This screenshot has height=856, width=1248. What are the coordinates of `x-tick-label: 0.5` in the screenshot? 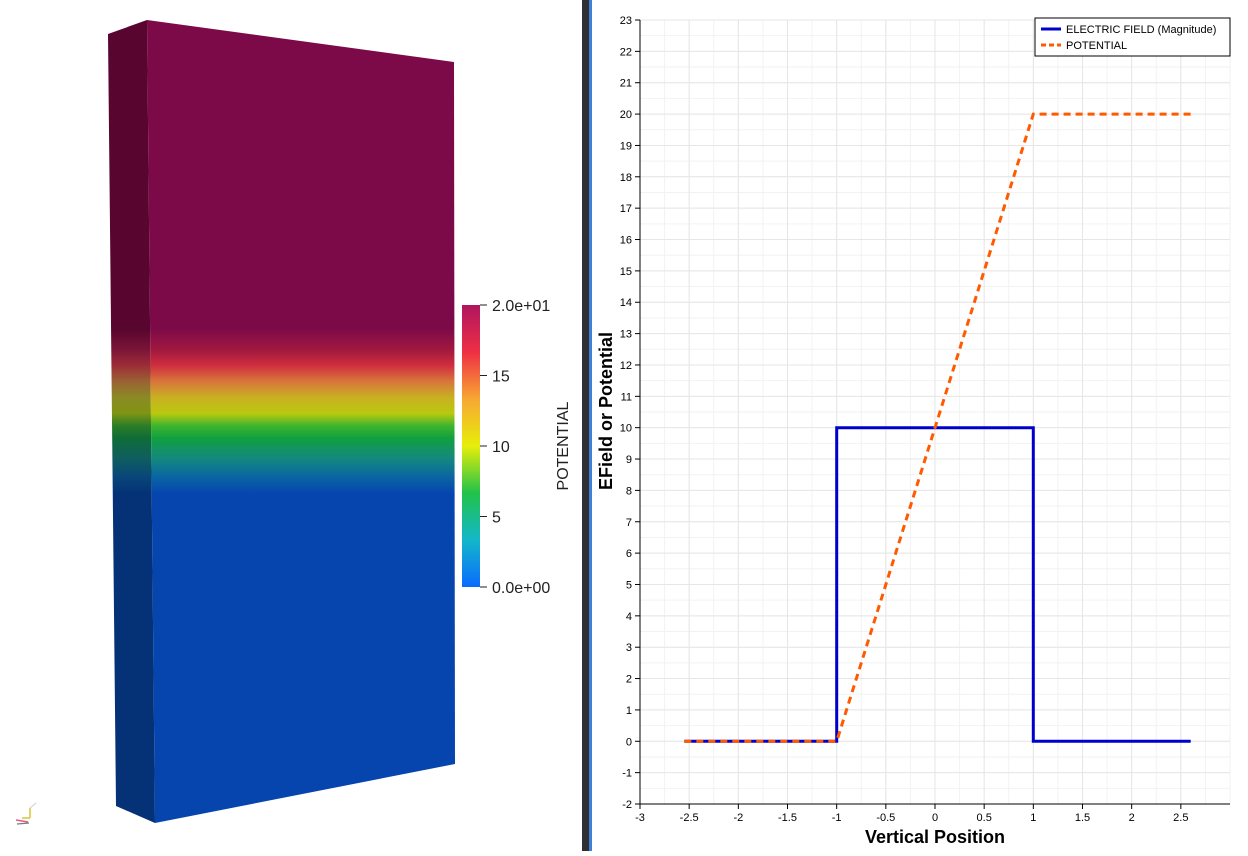 It's located at (984, 818).